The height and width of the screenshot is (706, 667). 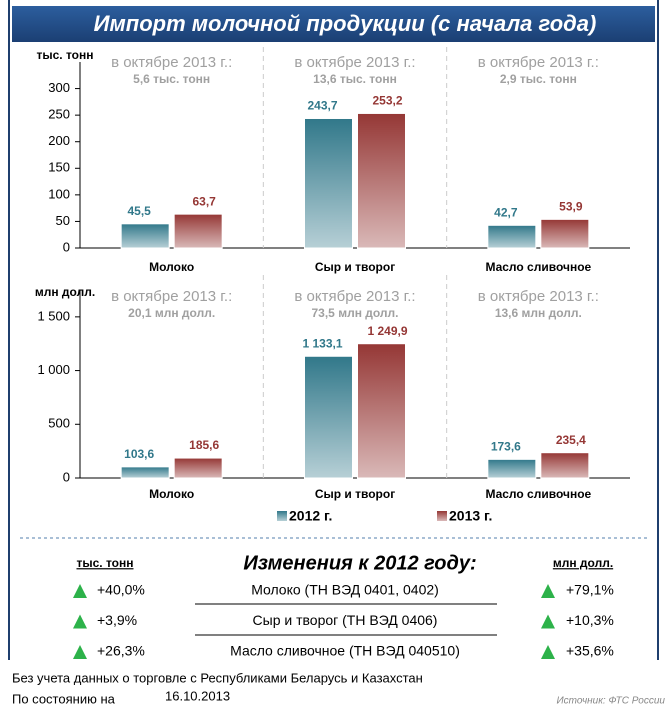 I want to click on y-tick-label: 1 000, so click(x=53, y=369).